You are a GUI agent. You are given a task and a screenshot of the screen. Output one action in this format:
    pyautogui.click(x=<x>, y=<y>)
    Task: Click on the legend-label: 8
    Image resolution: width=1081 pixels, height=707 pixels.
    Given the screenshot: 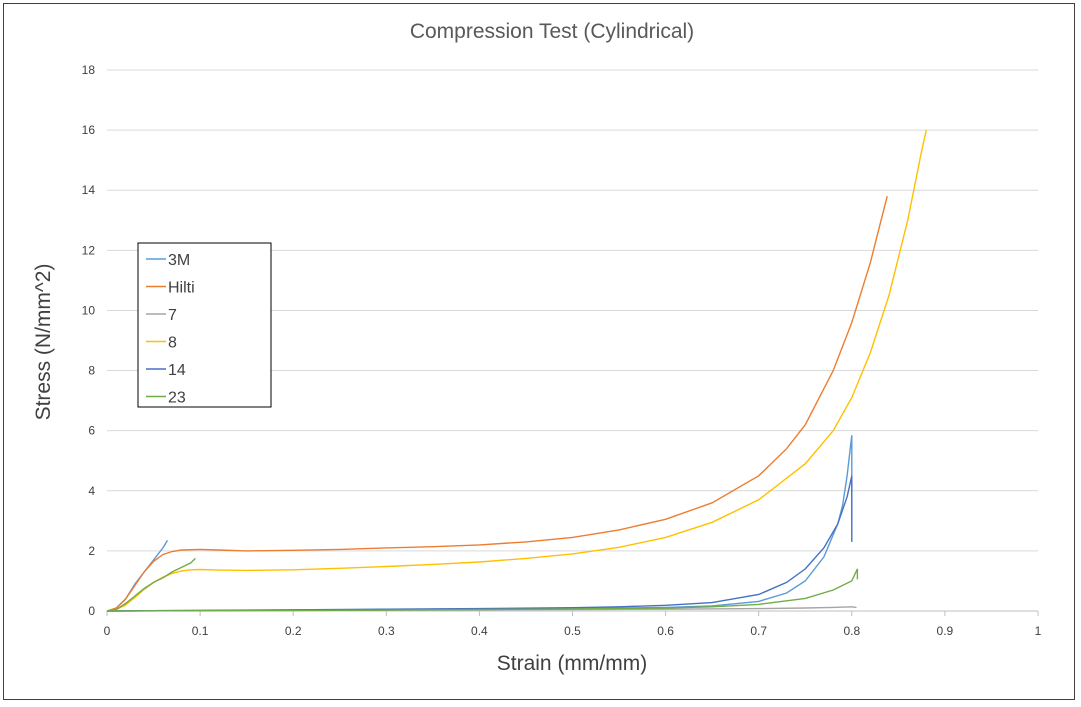 What is the action you would take?
    pyautogui.click(x=172, y=343)
    